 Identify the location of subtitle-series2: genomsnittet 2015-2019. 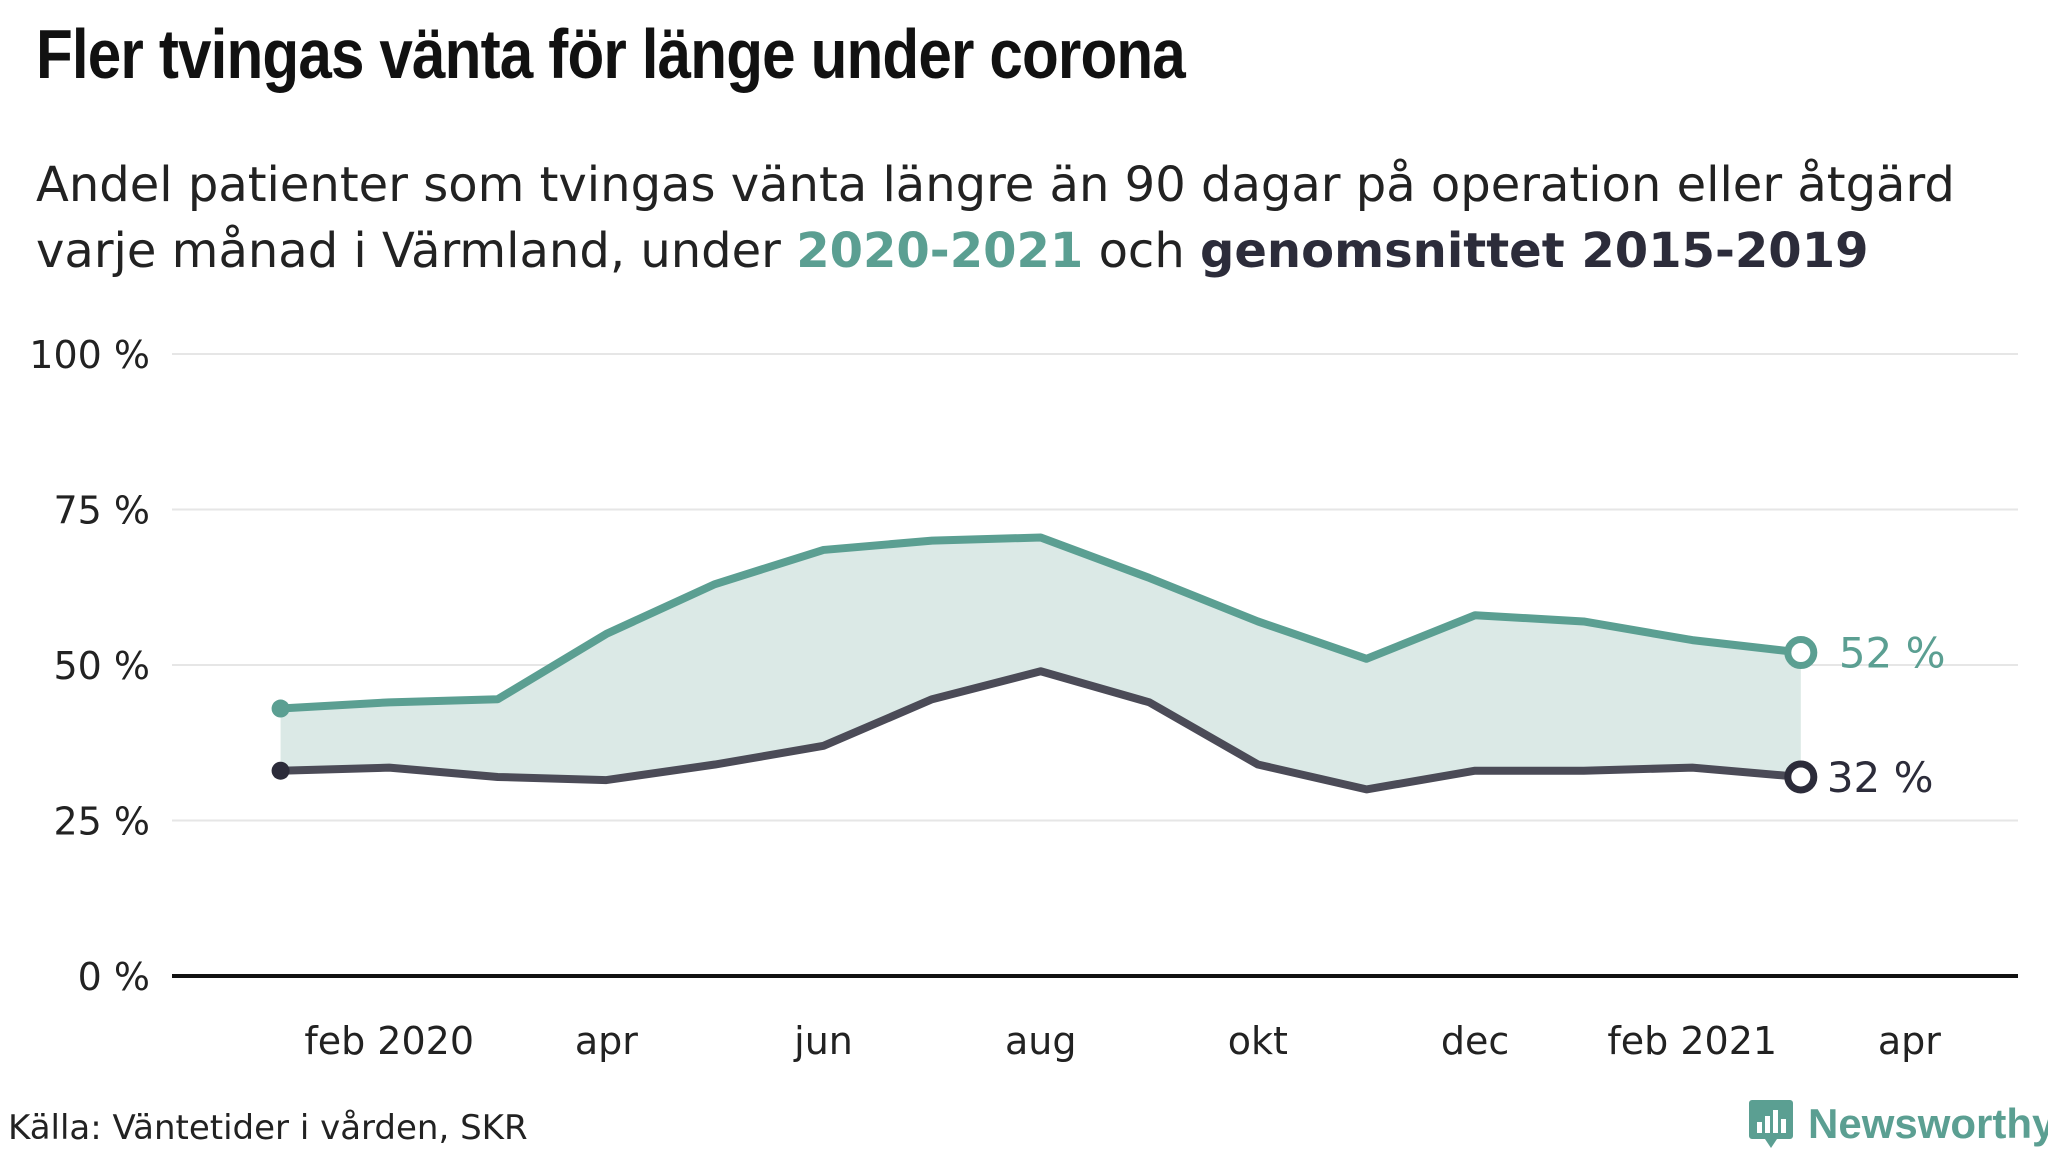
(1534, 251).